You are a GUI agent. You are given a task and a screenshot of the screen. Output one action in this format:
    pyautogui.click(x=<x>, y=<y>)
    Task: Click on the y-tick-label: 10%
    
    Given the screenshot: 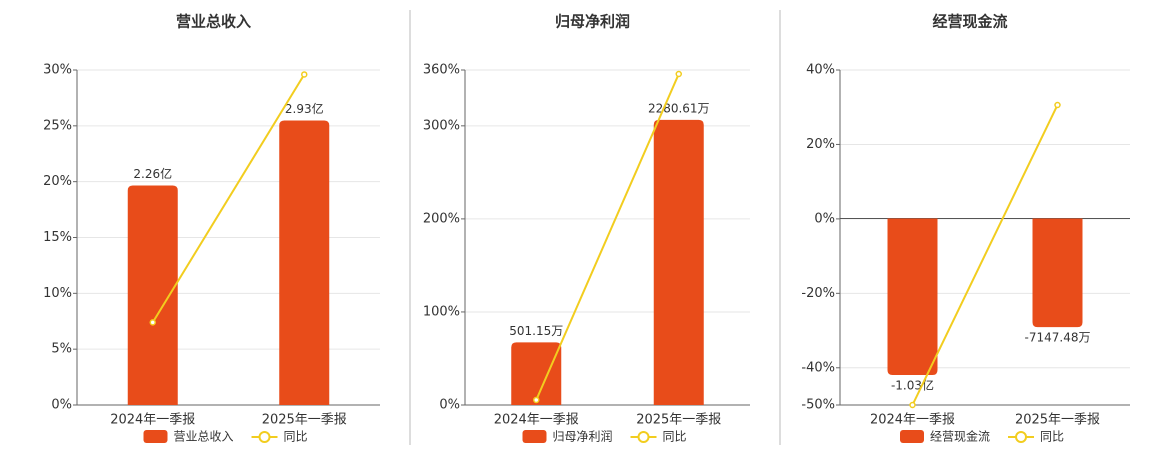 What is the action you would take?
    pyautogui.click(x=57, y=293)
    